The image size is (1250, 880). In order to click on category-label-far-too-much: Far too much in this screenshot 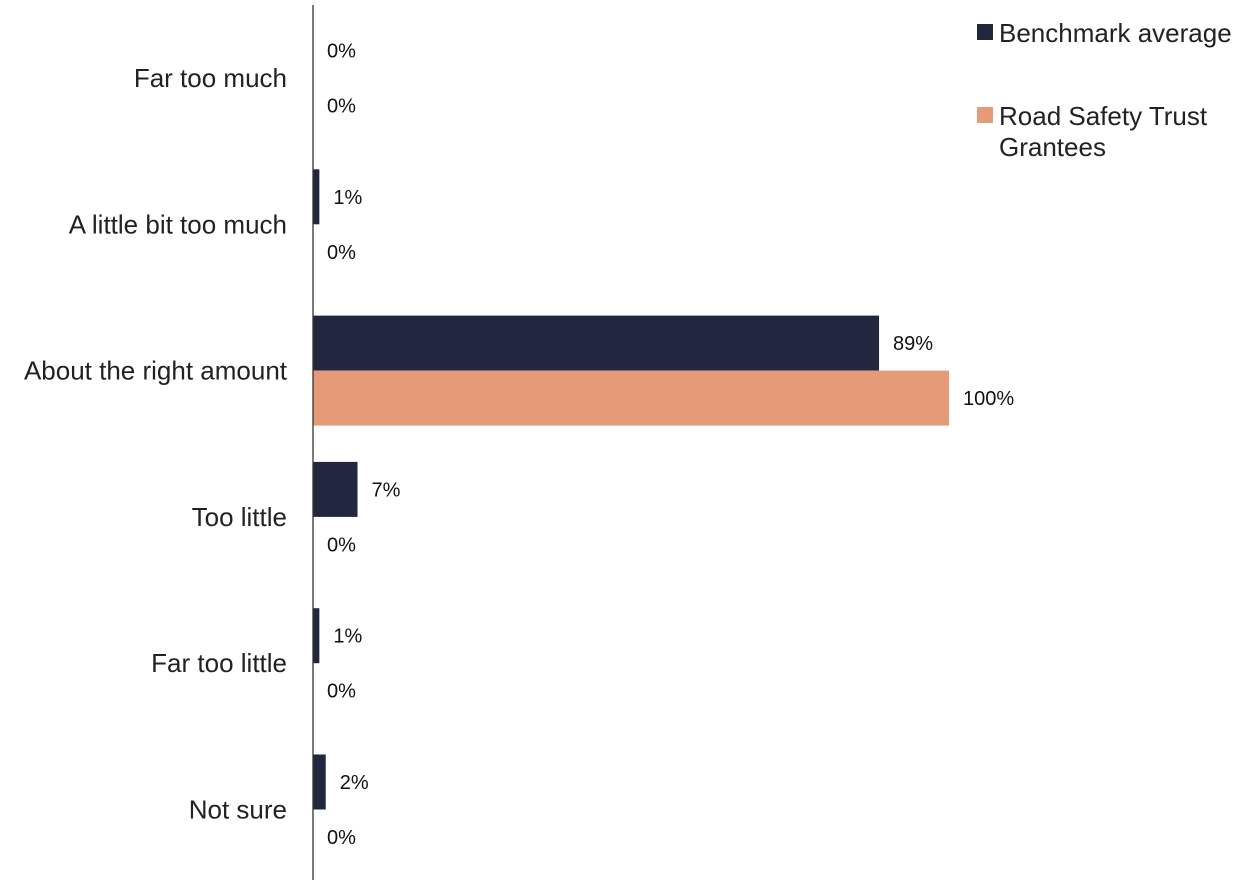, I will do `click(210, 78)`.